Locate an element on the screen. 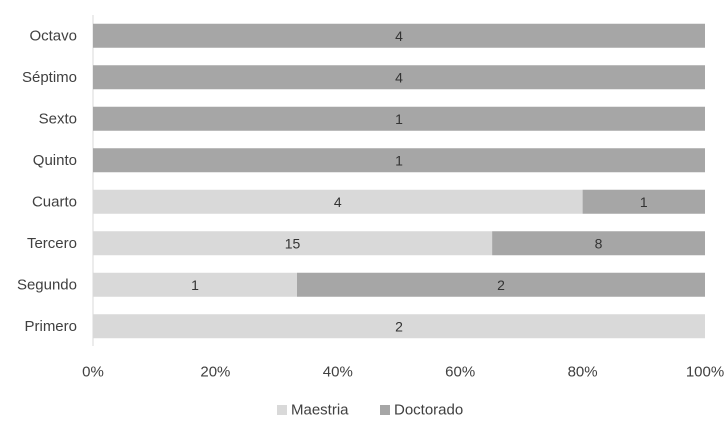 This screenshot has height=421, width=727. data-label-doctorado-cuarto: 1 is located at coordinates (644, 202).